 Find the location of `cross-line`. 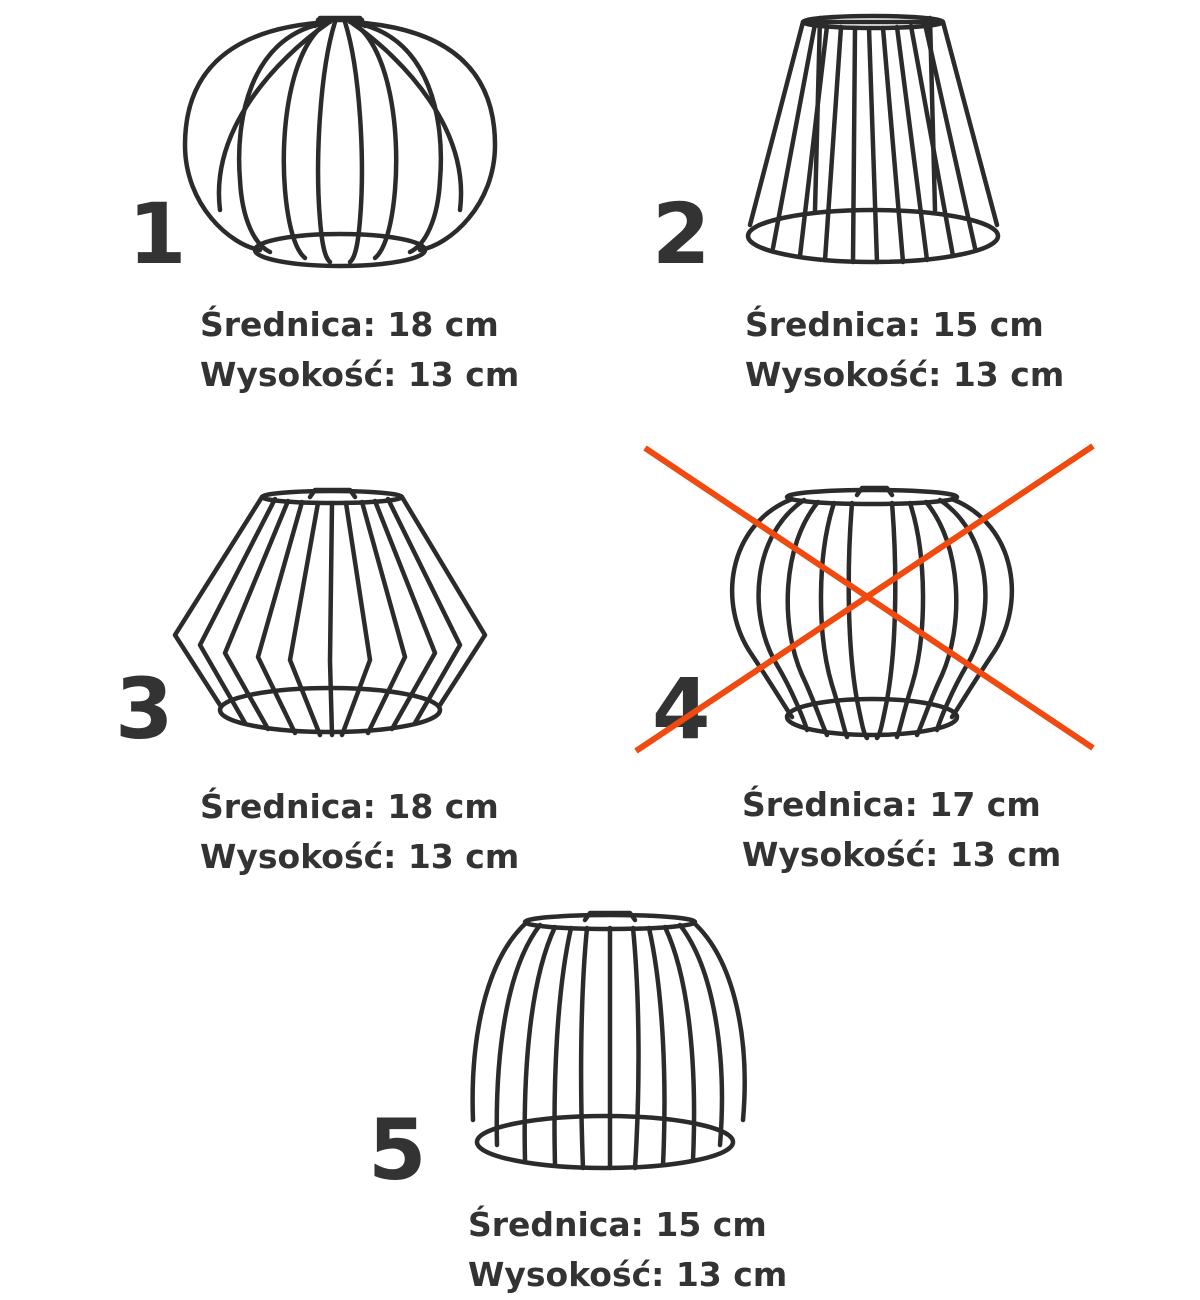

cross-line is located at coordinates (864, 598).